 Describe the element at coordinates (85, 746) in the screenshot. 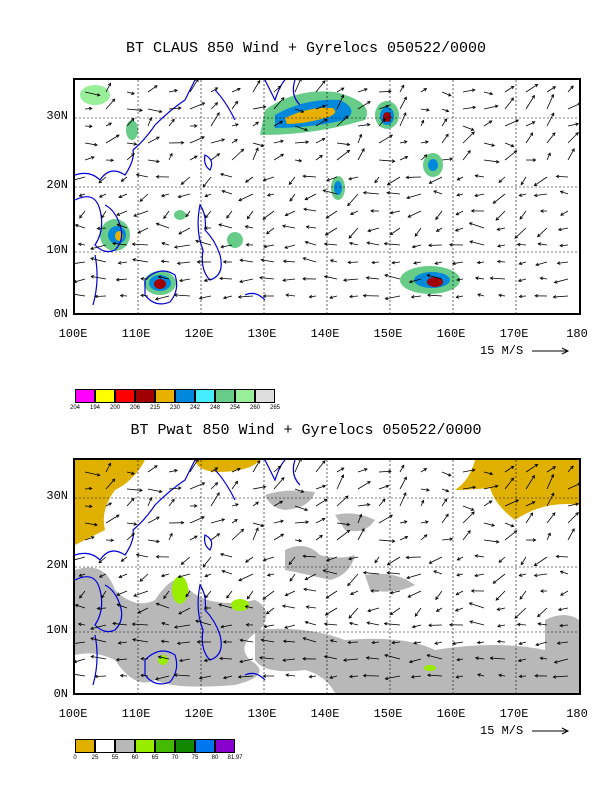

I see `legend-swatch` at that location.